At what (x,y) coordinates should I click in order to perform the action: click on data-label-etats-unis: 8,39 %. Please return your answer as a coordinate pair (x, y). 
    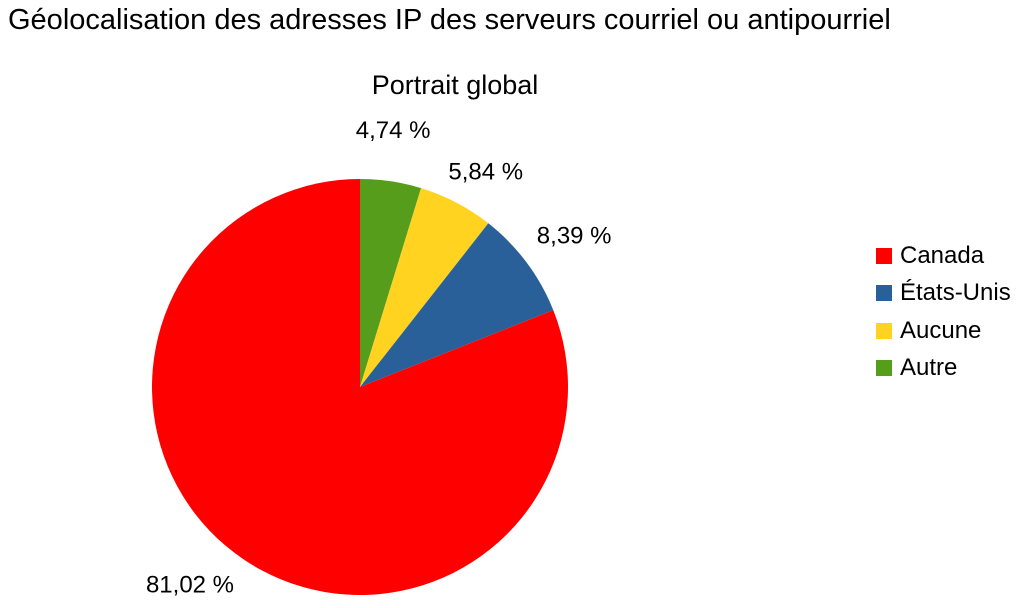
    Looking at the image, I should click on (574, 236).